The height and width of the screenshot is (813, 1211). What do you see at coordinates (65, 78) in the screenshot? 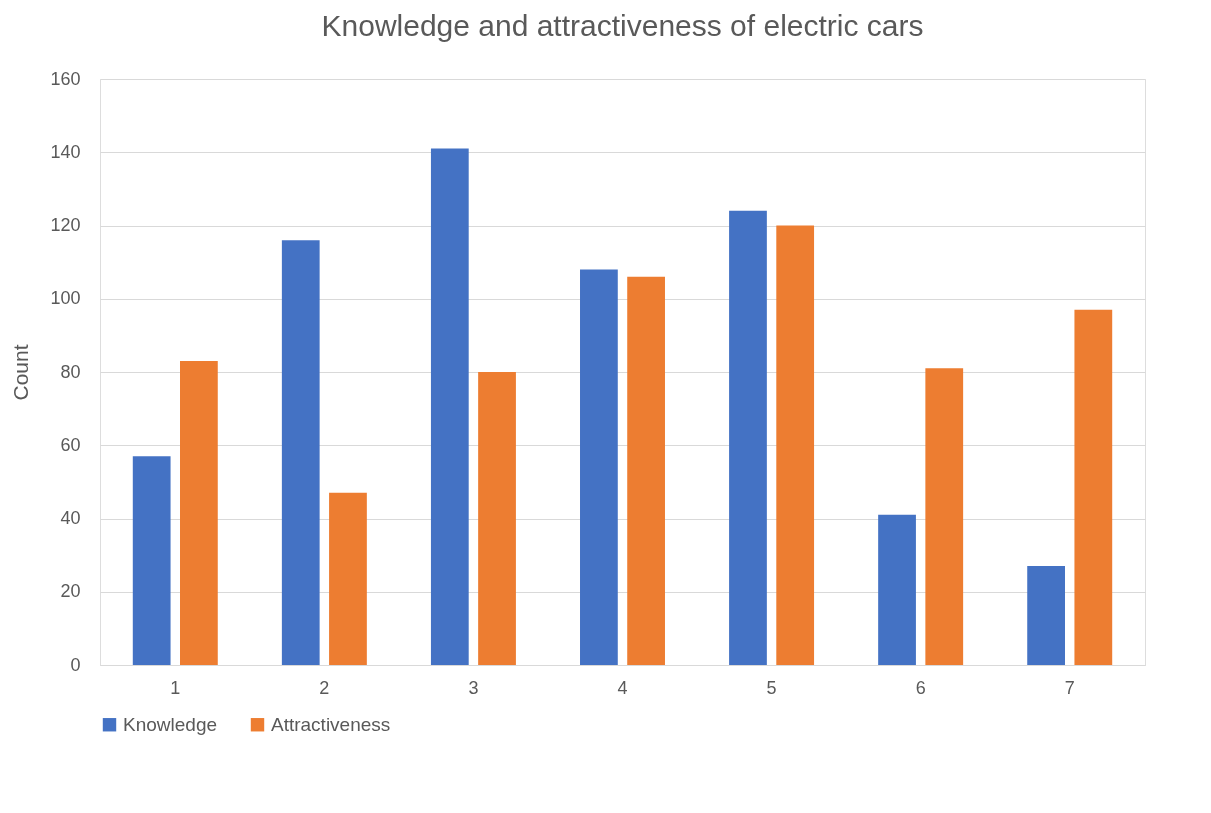
I see `y-tick-label: 160` at bounding box center [65, 78].